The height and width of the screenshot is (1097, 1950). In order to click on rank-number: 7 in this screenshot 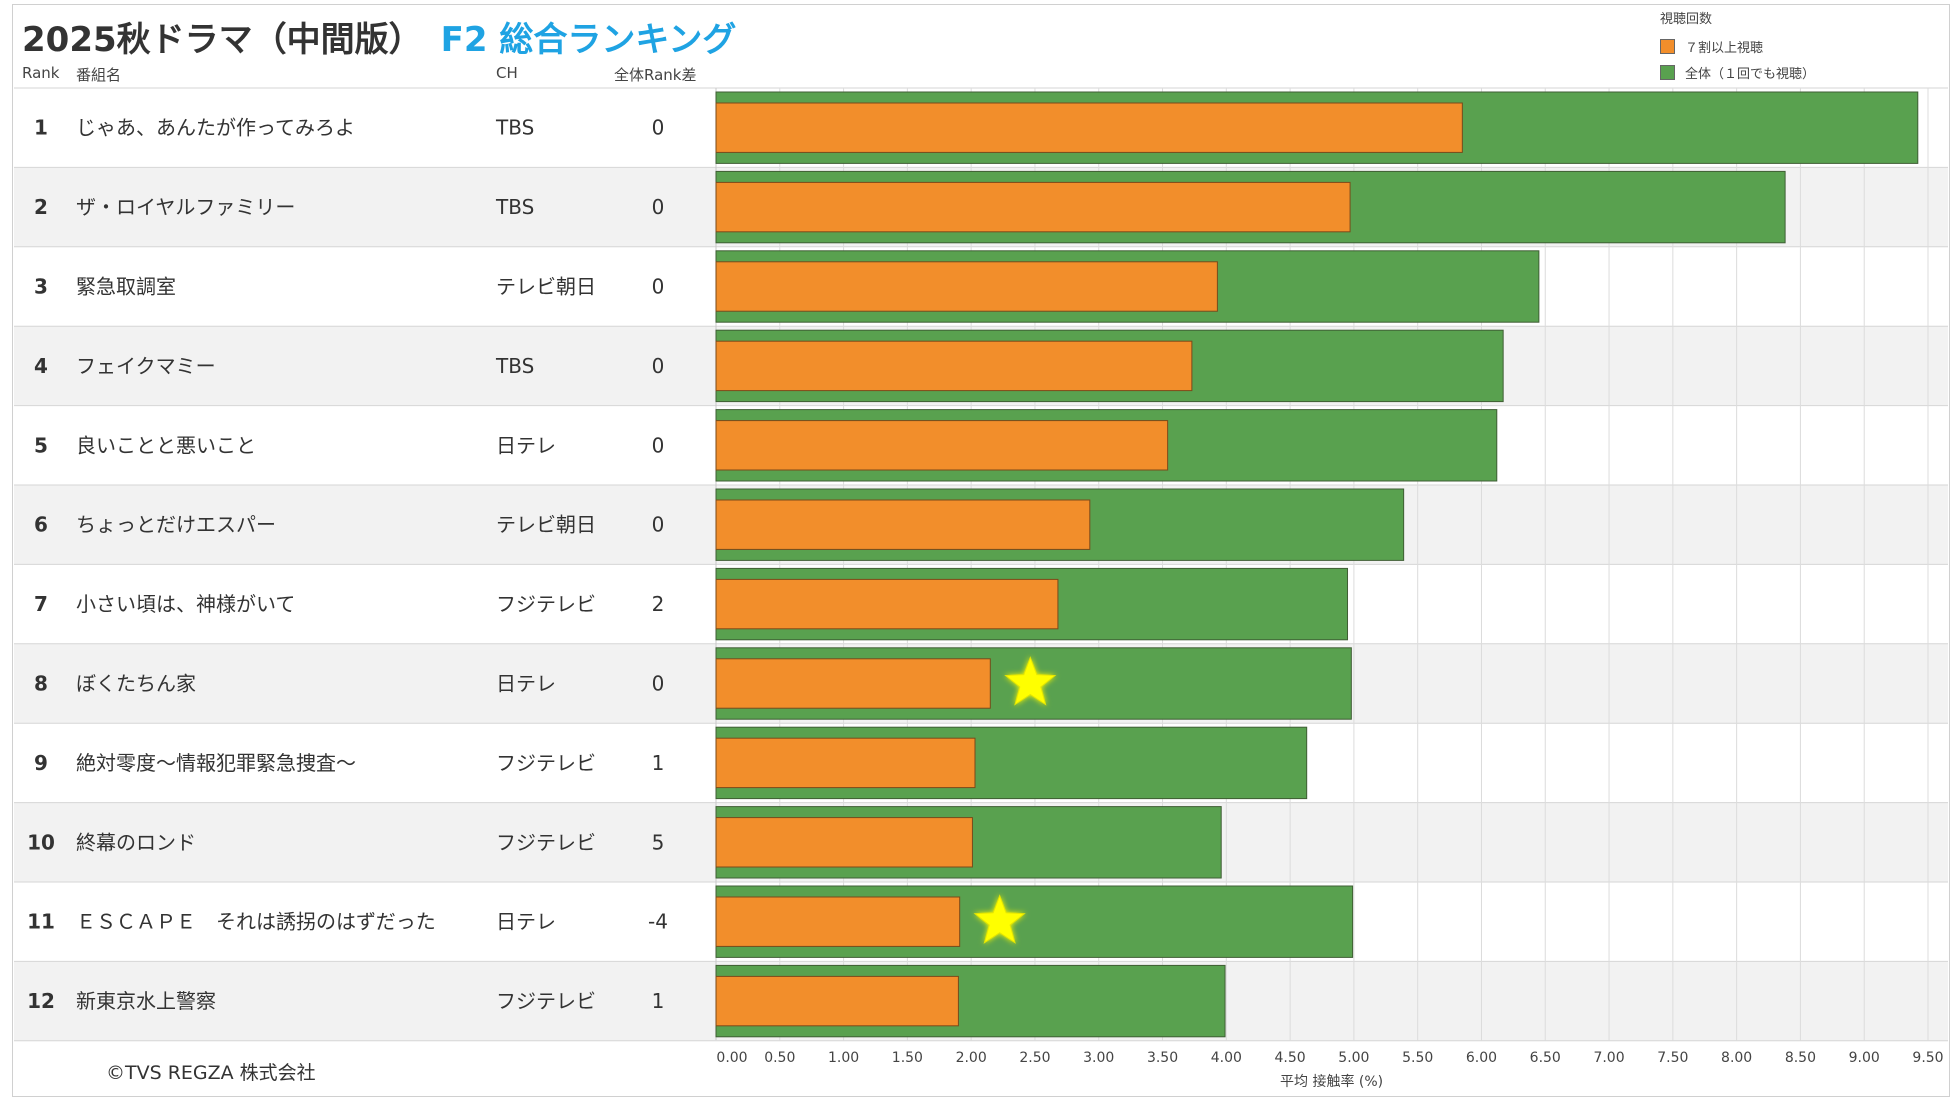, I will do `click(41, 604)`.